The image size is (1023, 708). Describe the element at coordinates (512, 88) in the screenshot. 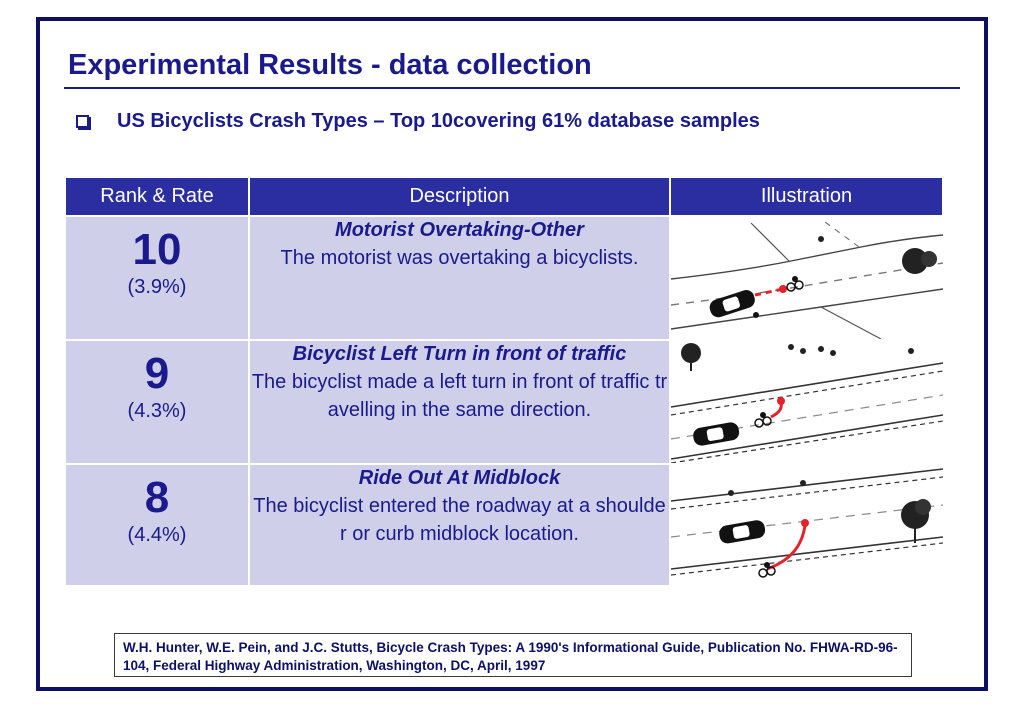

I see `title-underline` at that location.